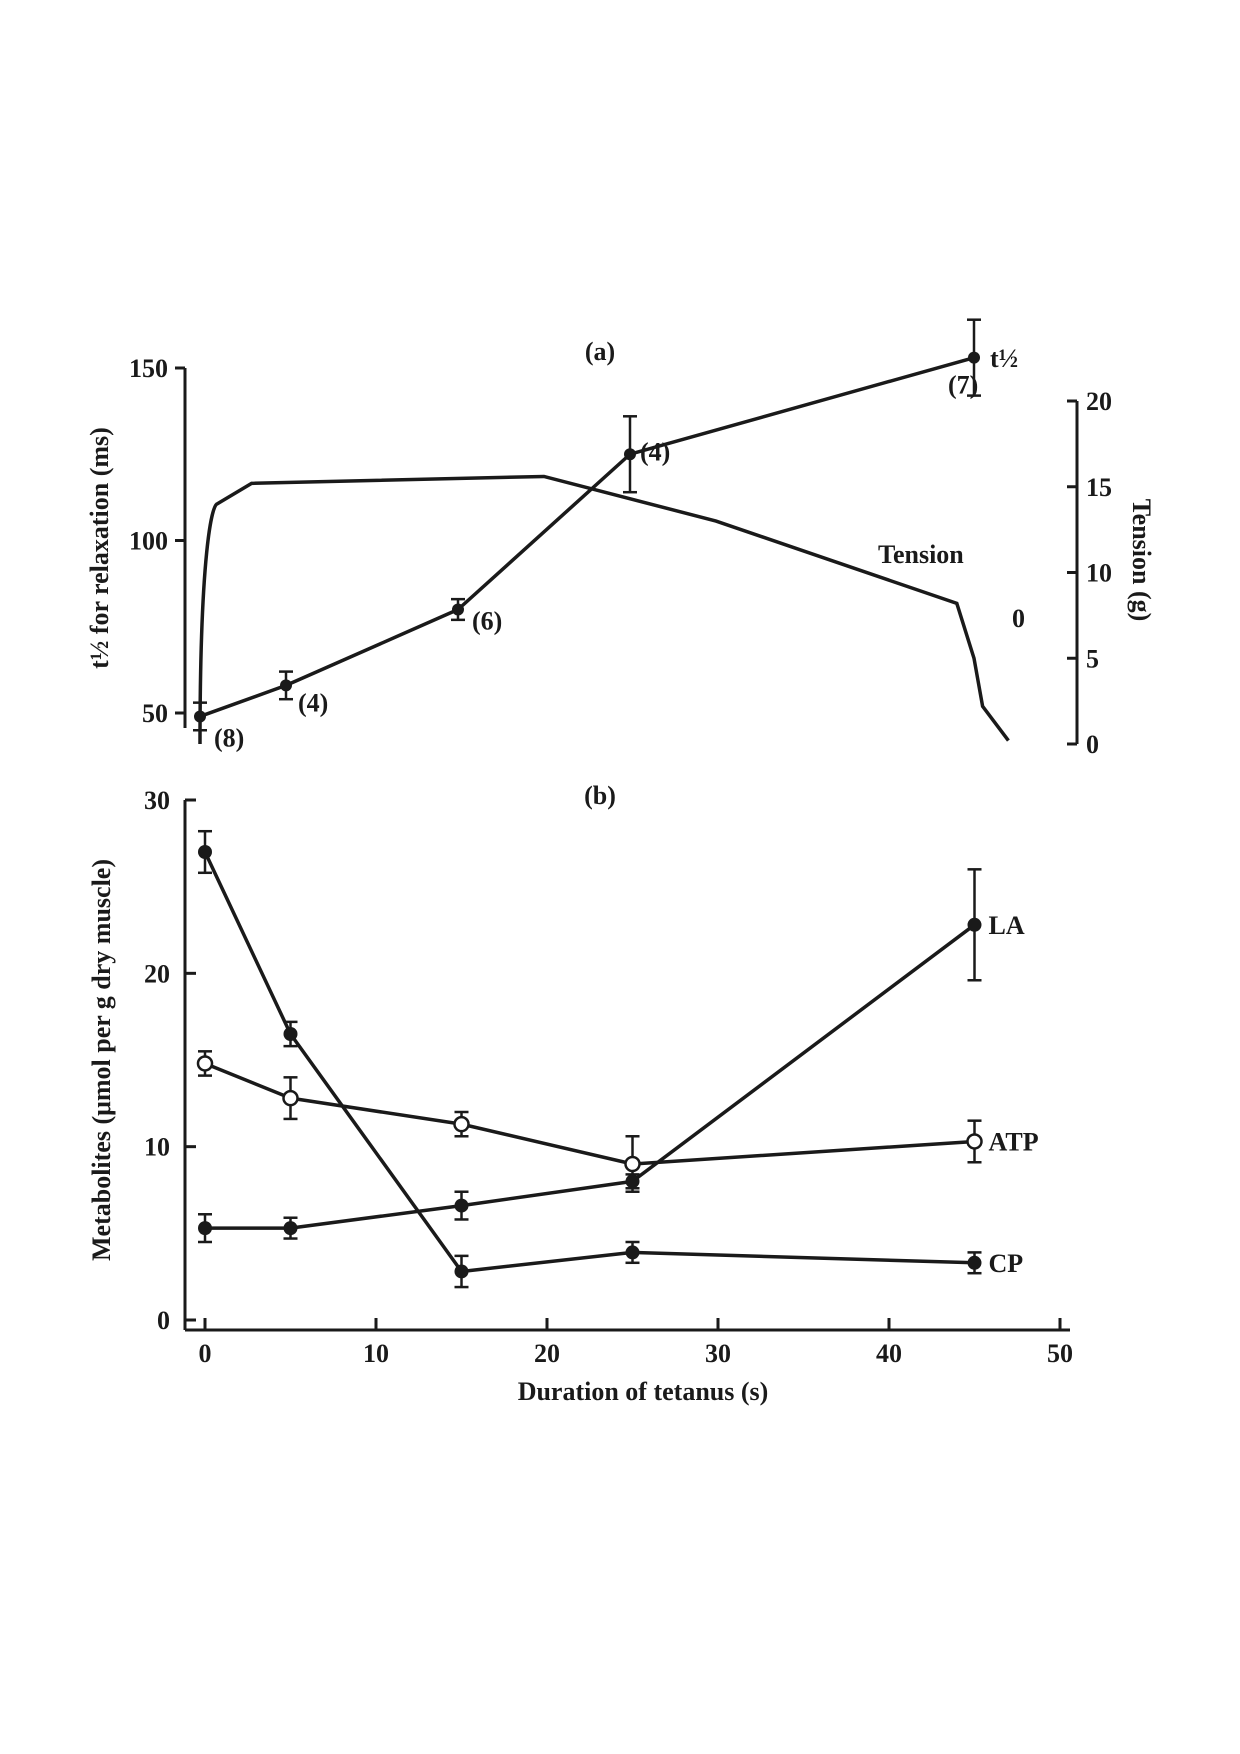 Image resolution: width=1240 pixels, height=1754 pixels. I want to click on panel-b-title: (b), so click(600, 795).